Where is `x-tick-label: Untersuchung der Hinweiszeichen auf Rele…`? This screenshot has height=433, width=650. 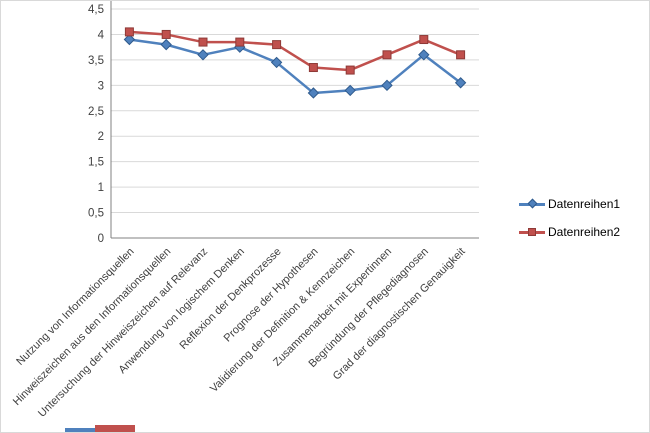 x-tick-label: Untersuchung der Hinweiszeichen auf Rele… is located at coordinates (123, 333).